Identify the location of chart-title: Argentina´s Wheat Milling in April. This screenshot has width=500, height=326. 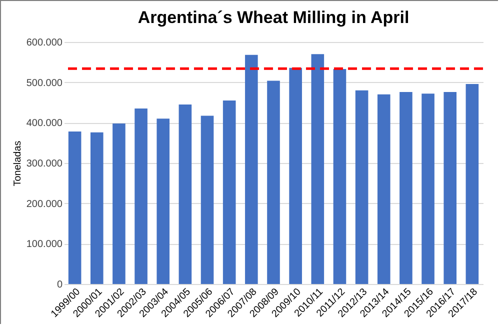
(274, 17).